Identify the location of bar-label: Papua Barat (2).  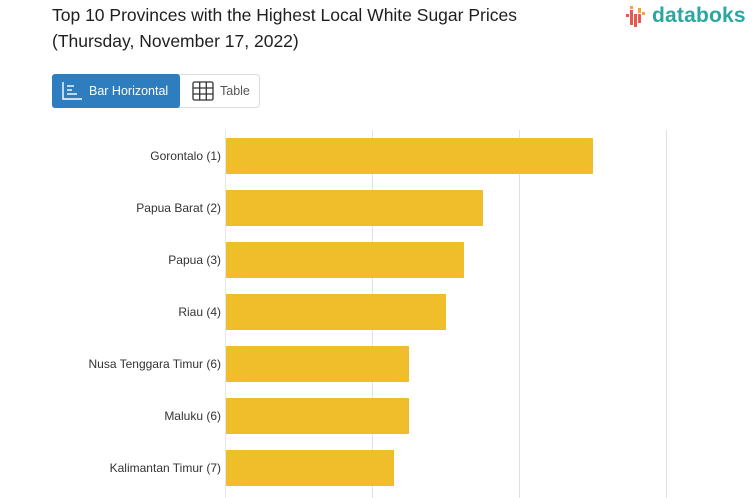
(178, 208).